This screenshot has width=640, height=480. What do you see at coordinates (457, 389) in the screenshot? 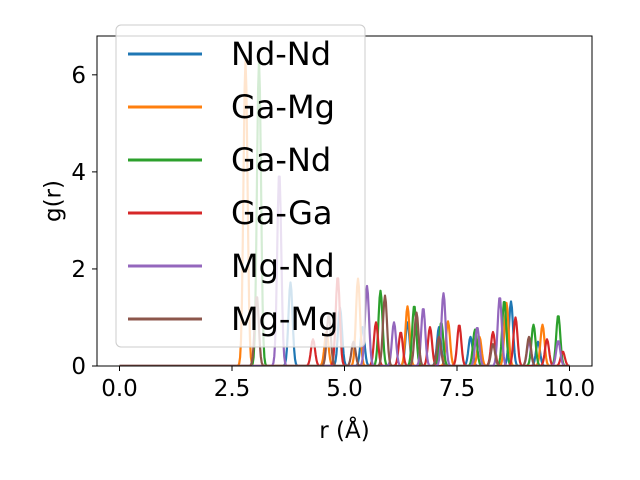
I see `x-tick-label: 7.5` at bounding box center [457, 389].